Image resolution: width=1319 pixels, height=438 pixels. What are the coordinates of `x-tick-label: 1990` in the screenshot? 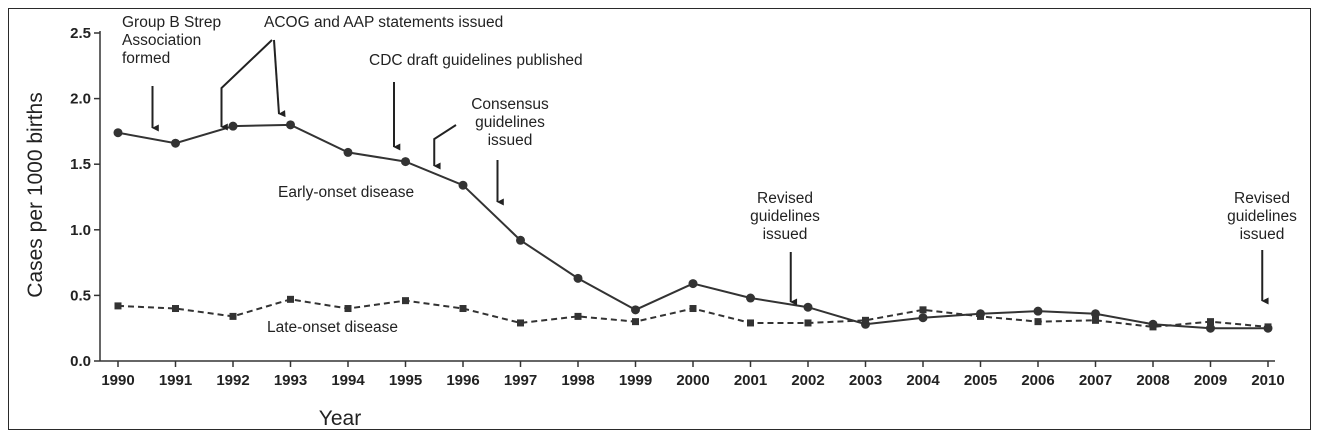 It's located at (117, 380).